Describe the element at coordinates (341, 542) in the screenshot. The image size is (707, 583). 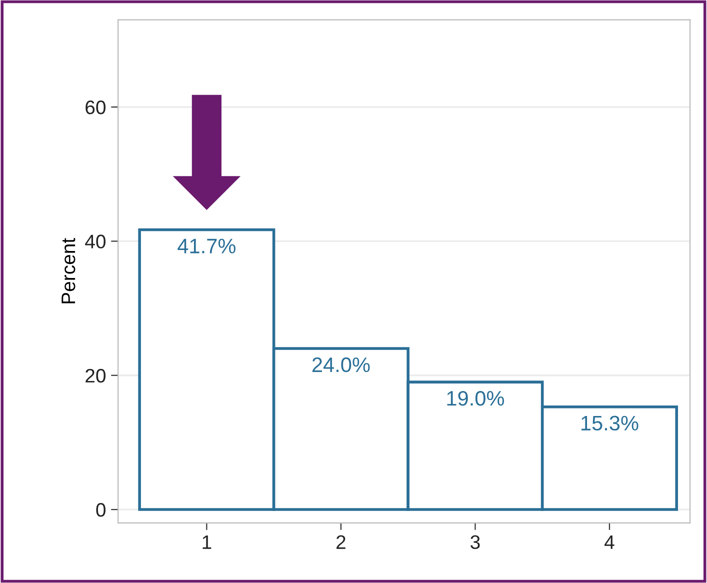
I see `x-tick-label: 2` at that location.